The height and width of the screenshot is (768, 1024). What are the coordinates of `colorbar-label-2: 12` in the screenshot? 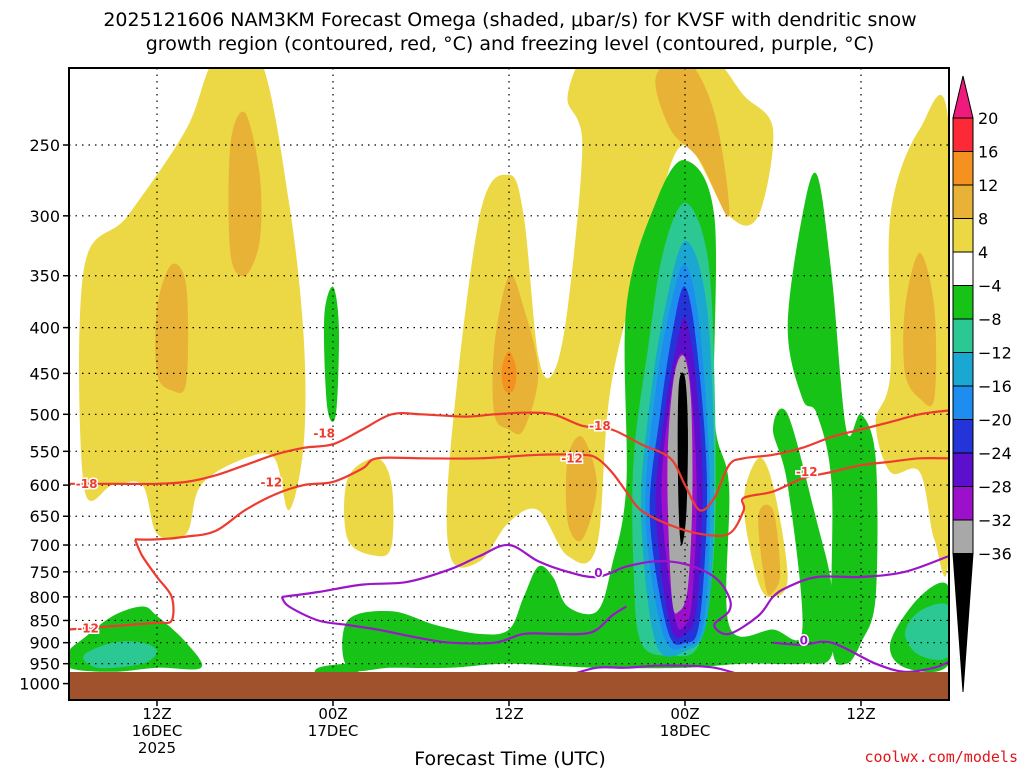 It's located at (988, 185).